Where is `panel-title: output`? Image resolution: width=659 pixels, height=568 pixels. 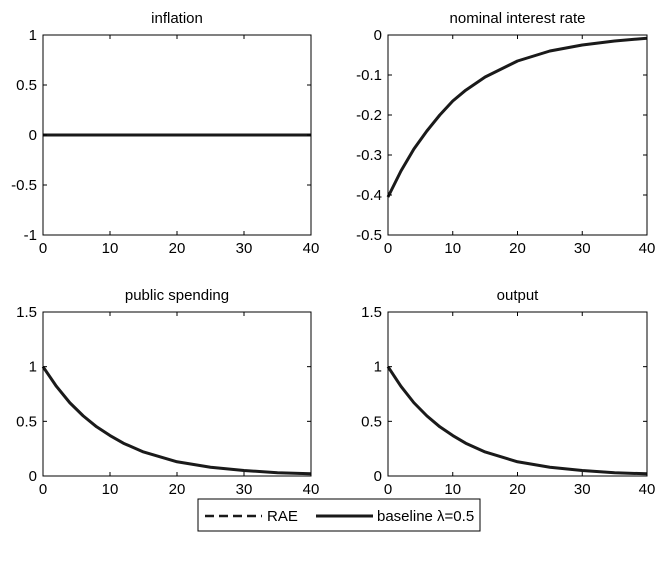 panel-title: output is located at coordinates (518, 295).